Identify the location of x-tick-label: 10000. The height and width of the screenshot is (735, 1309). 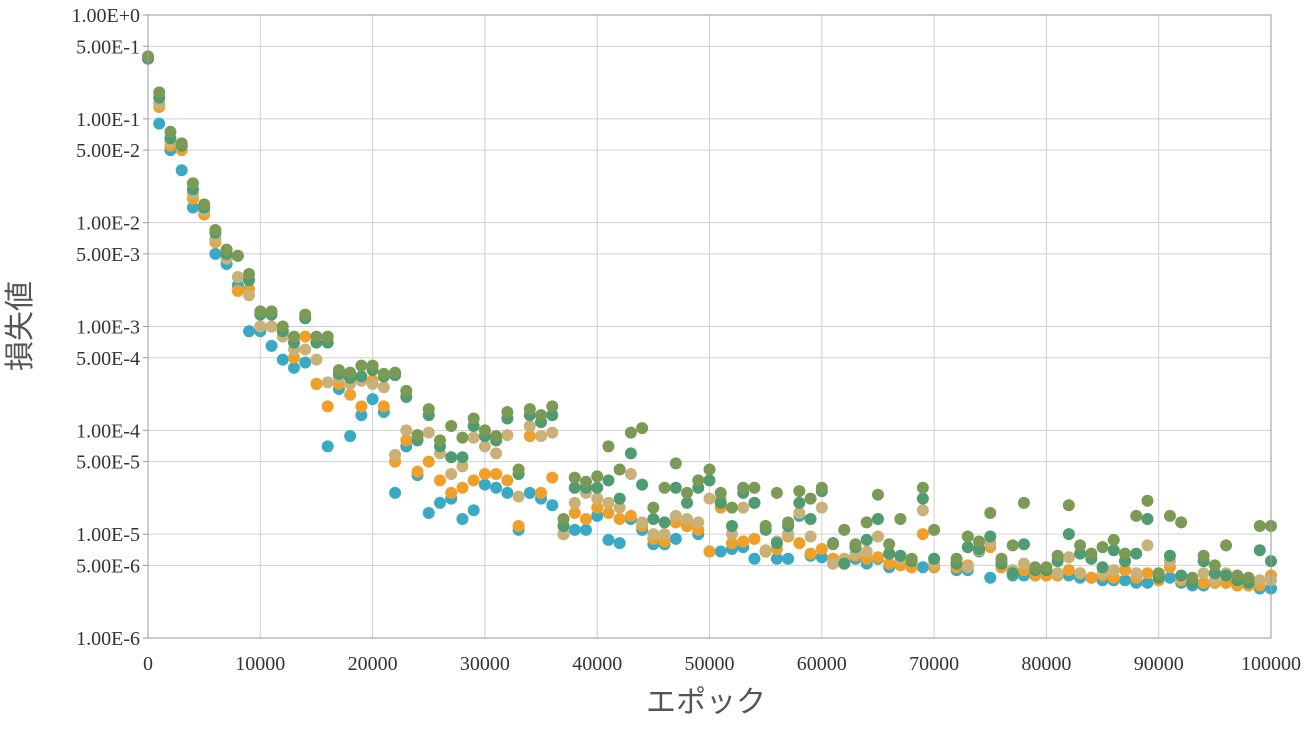
(260, 664).